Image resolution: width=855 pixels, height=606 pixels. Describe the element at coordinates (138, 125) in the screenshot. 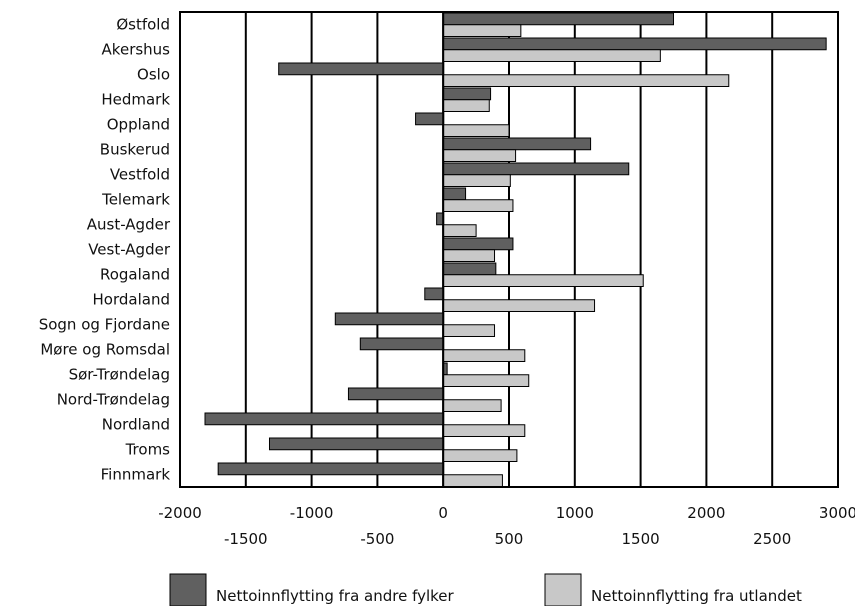

I see `category-label: Oppland` at that location.